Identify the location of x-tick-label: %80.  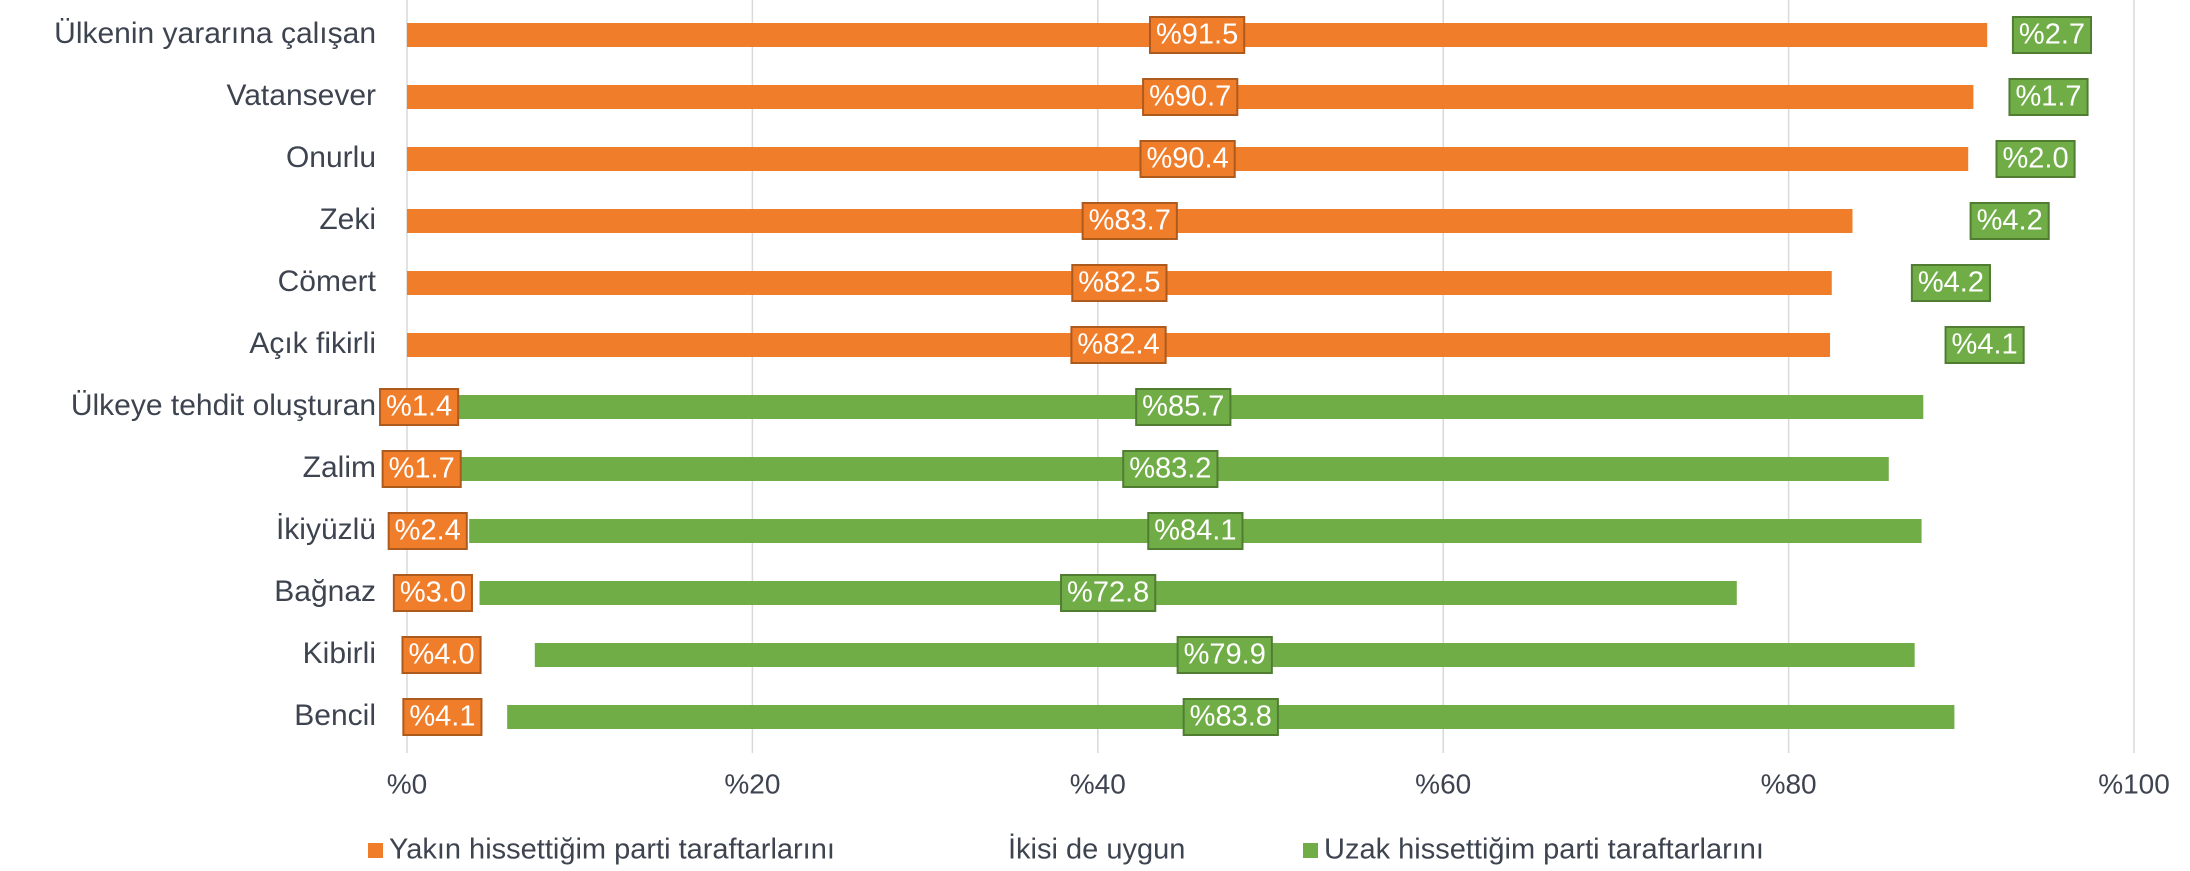
(1789, 783).